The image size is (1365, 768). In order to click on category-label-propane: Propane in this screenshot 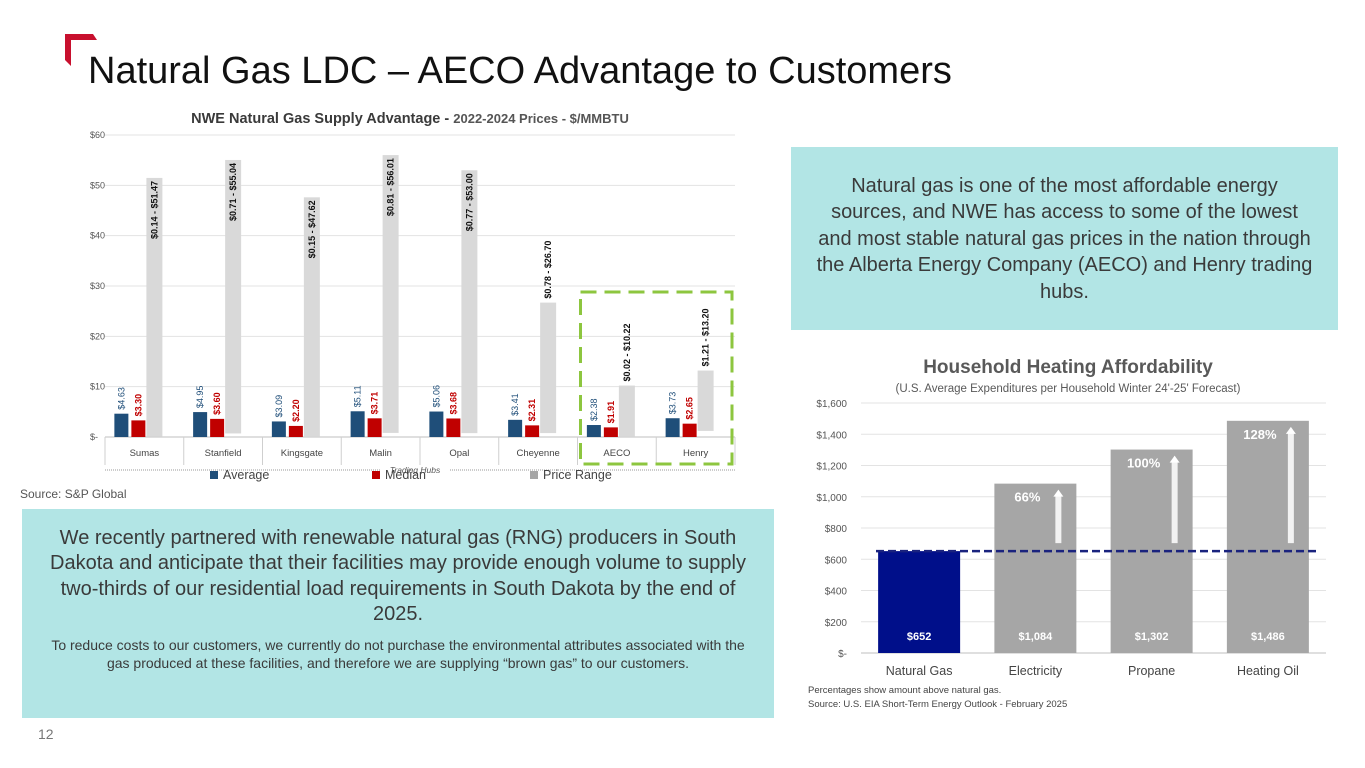, I will do `click(1151, 671)`.